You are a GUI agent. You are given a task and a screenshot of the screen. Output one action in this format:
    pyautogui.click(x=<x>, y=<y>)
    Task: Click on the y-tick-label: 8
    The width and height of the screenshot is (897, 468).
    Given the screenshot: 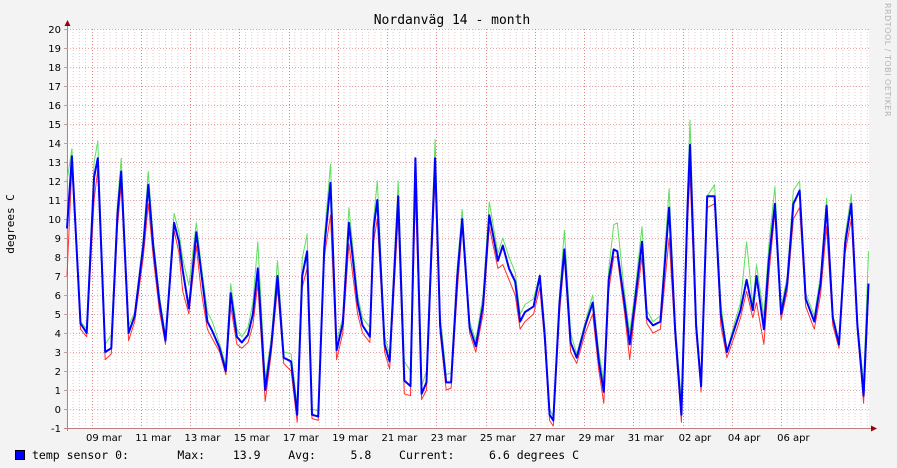 What is the action you would take?
    pyautogui.click(x=58, y=258)
    